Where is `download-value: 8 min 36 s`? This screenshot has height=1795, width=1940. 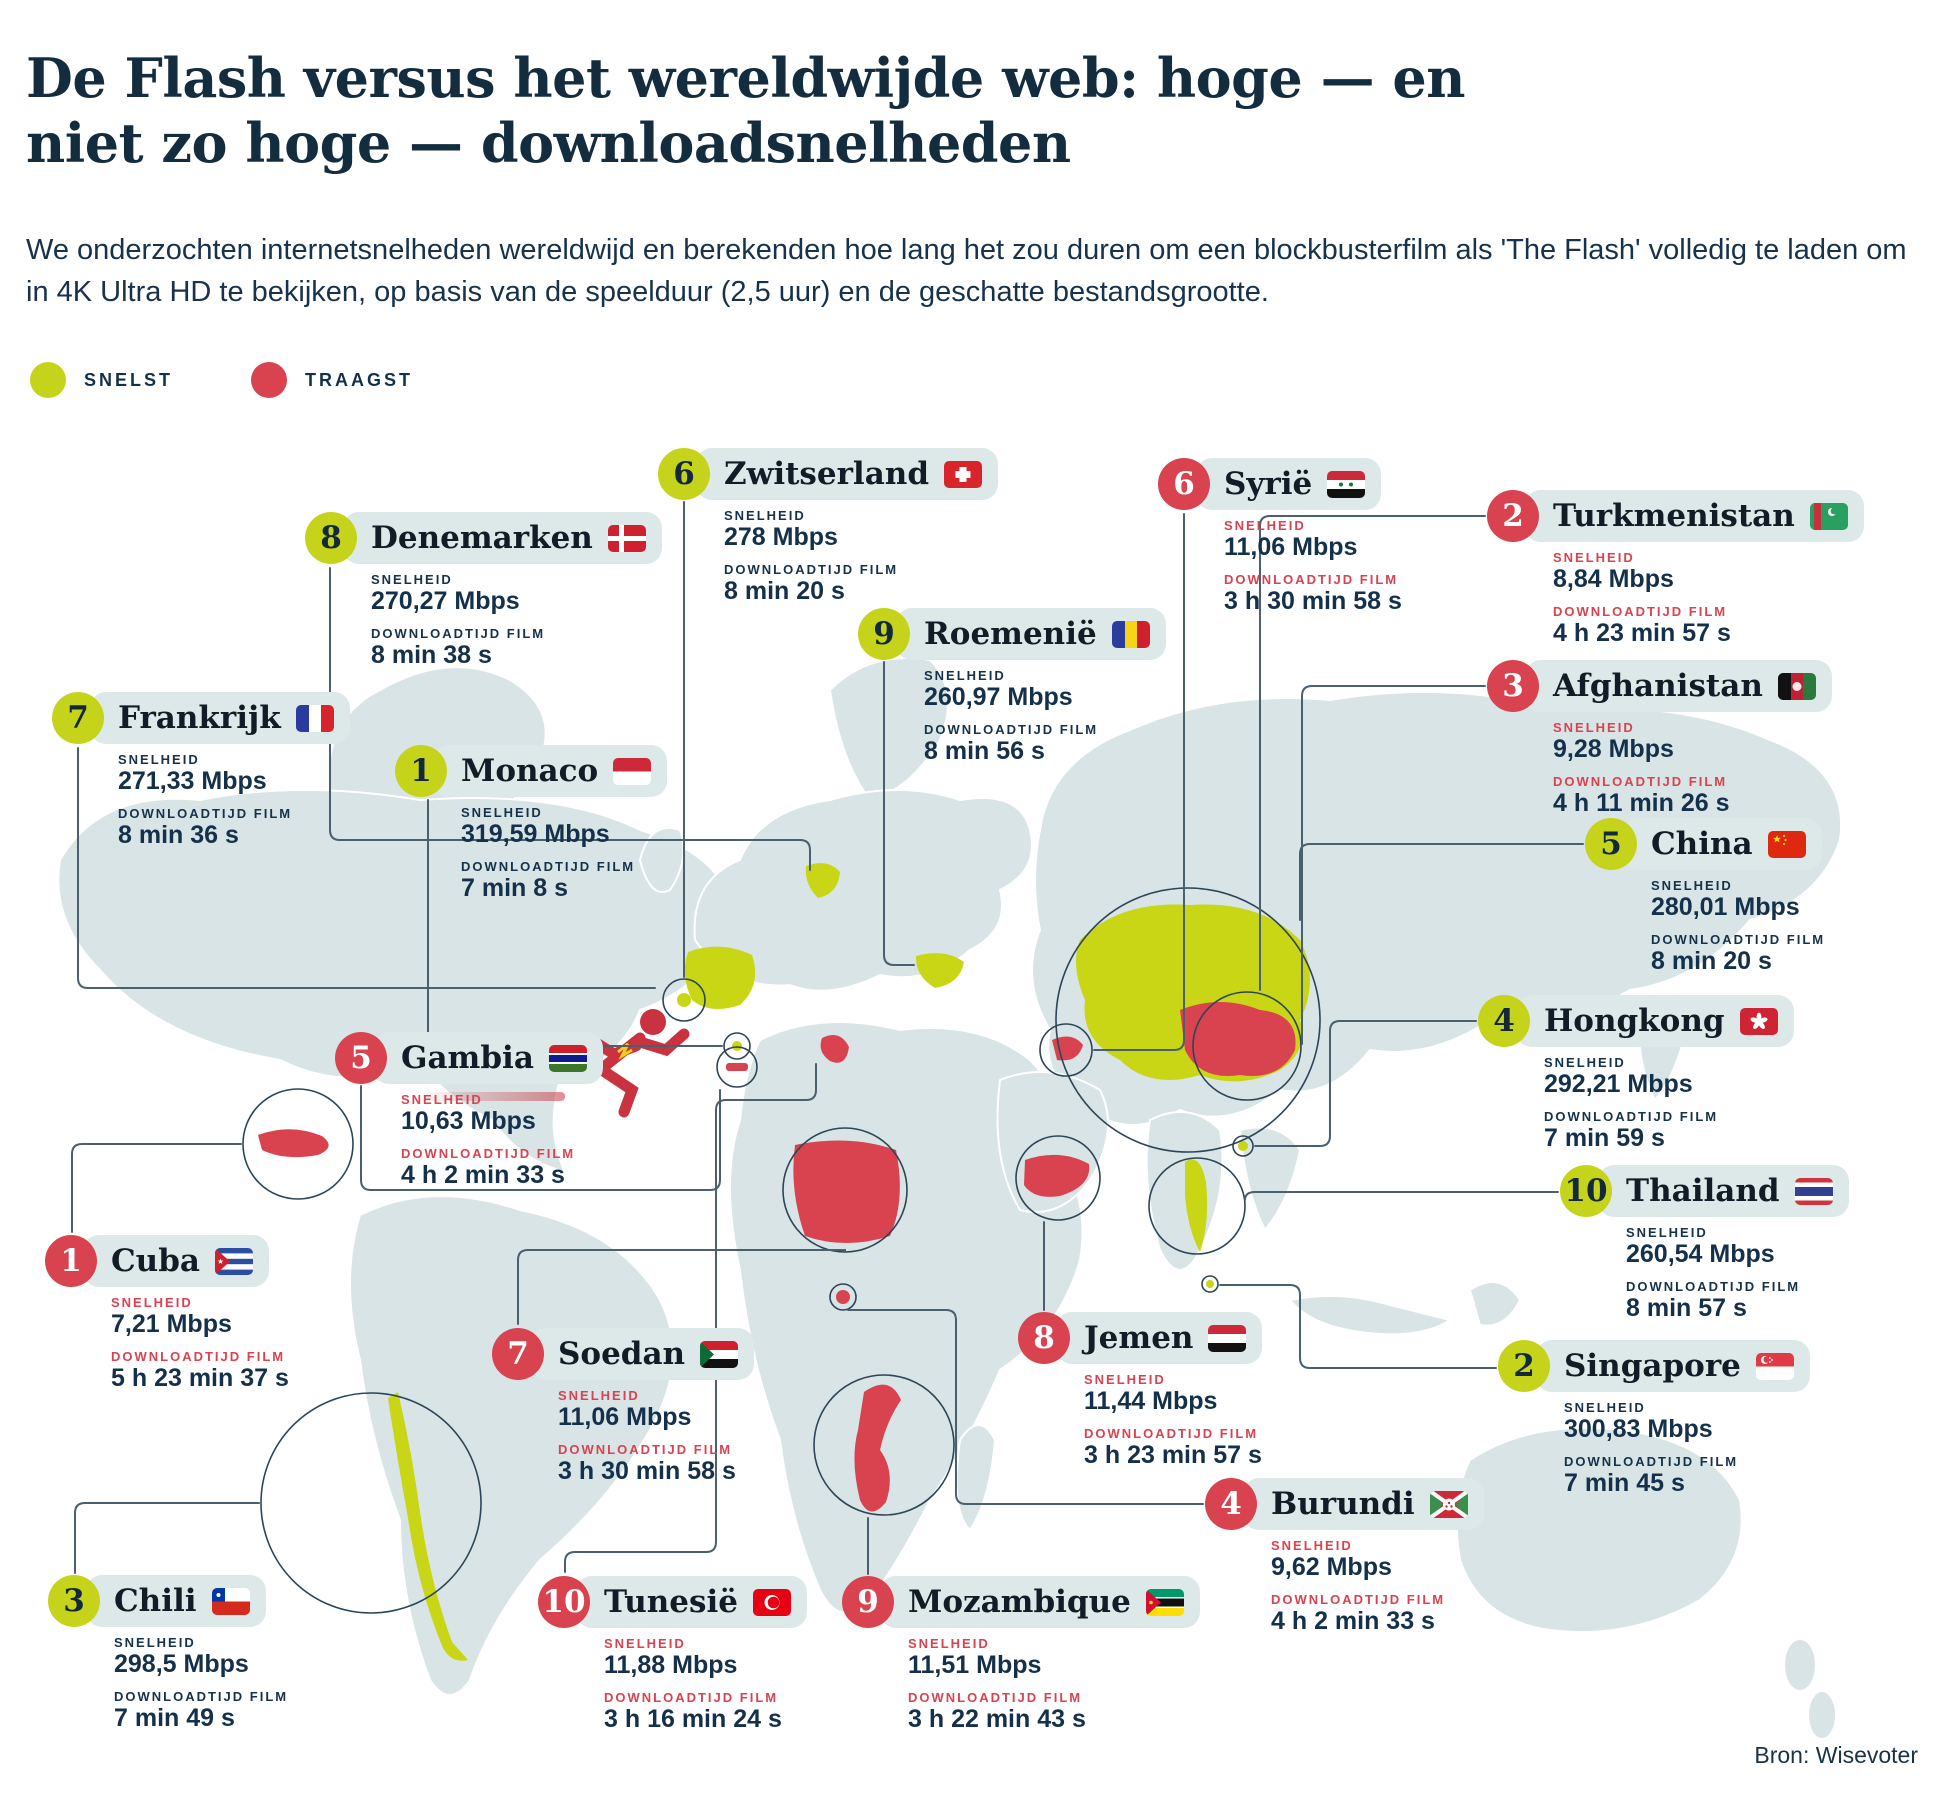
download-value: 8 min 36 s is located at coordinates (178, 834).